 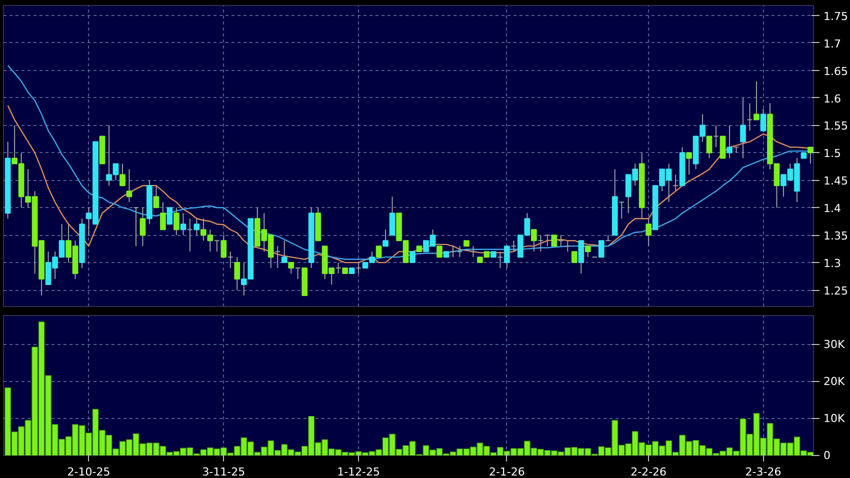 I want to click on y-tick-label: 1.5, so click(x=832, y=153).